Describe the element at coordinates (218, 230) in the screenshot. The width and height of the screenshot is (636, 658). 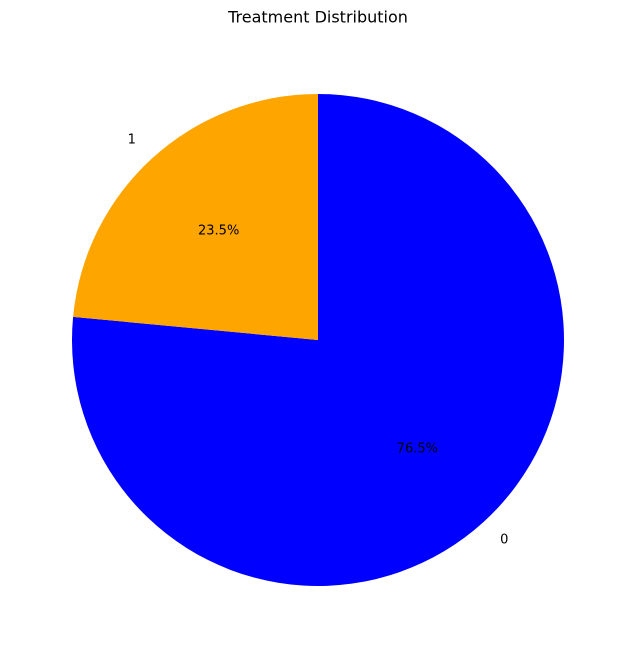
I see `value-label: 23.5%` at that location.